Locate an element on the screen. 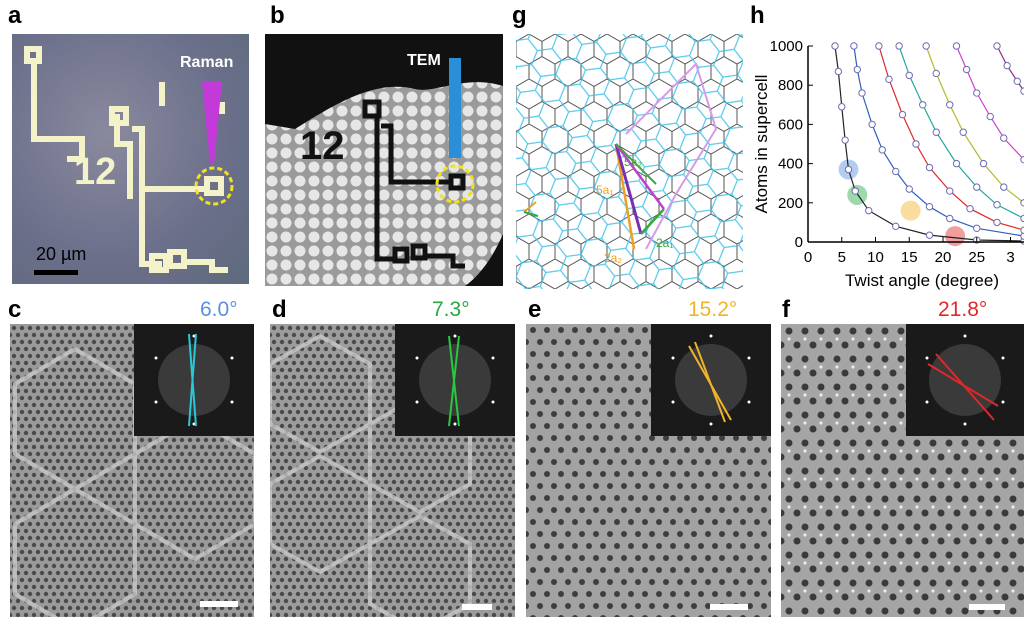 This screenshot has width=1024, height=622. x-axis-label: Twist angle (degree) is located at coordinates (922, 280).